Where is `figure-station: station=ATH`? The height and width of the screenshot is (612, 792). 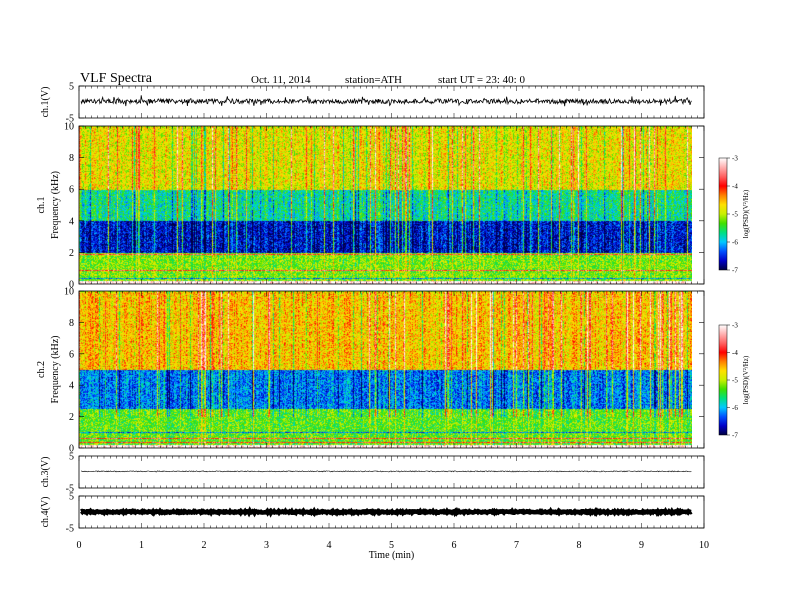 figure-station: station=ATH is located at coordinates (373, 80).